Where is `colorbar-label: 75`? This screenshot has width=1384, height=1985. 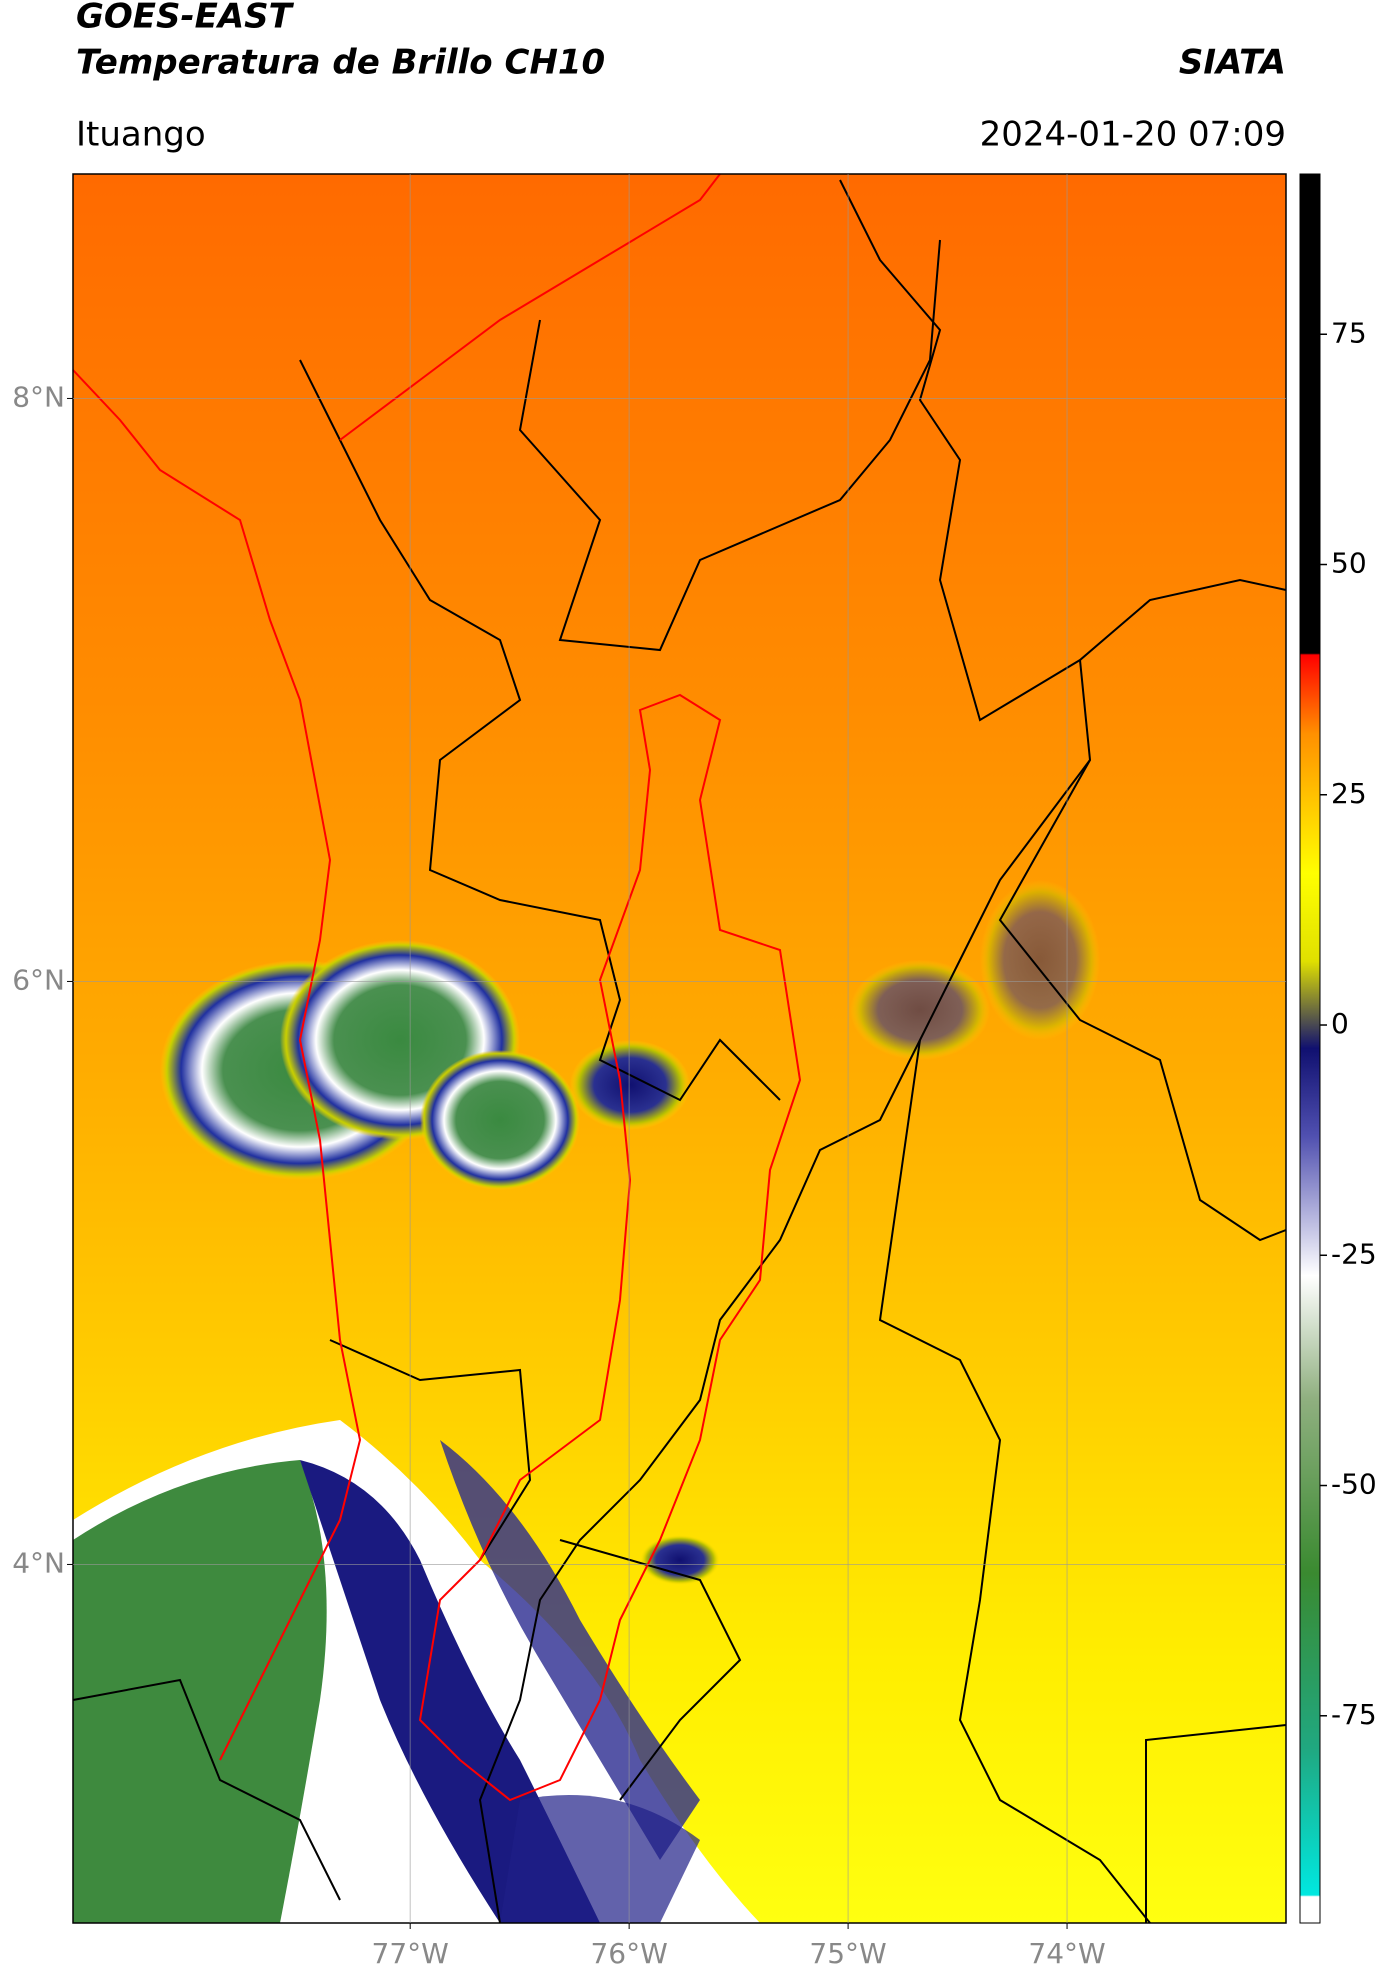 colorbar-label: 75 is located at coordinates (1349, 332).